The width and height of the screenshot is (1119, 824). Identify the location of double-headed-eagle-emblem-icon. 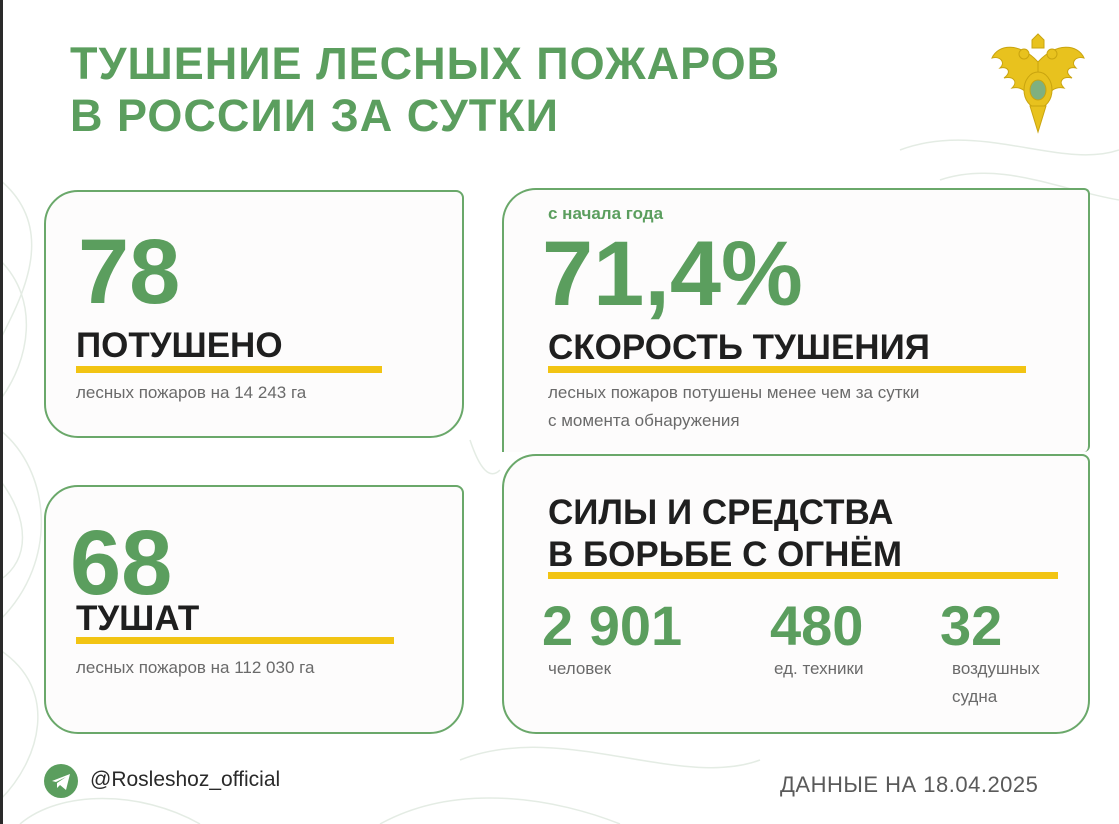
(1038, 83).